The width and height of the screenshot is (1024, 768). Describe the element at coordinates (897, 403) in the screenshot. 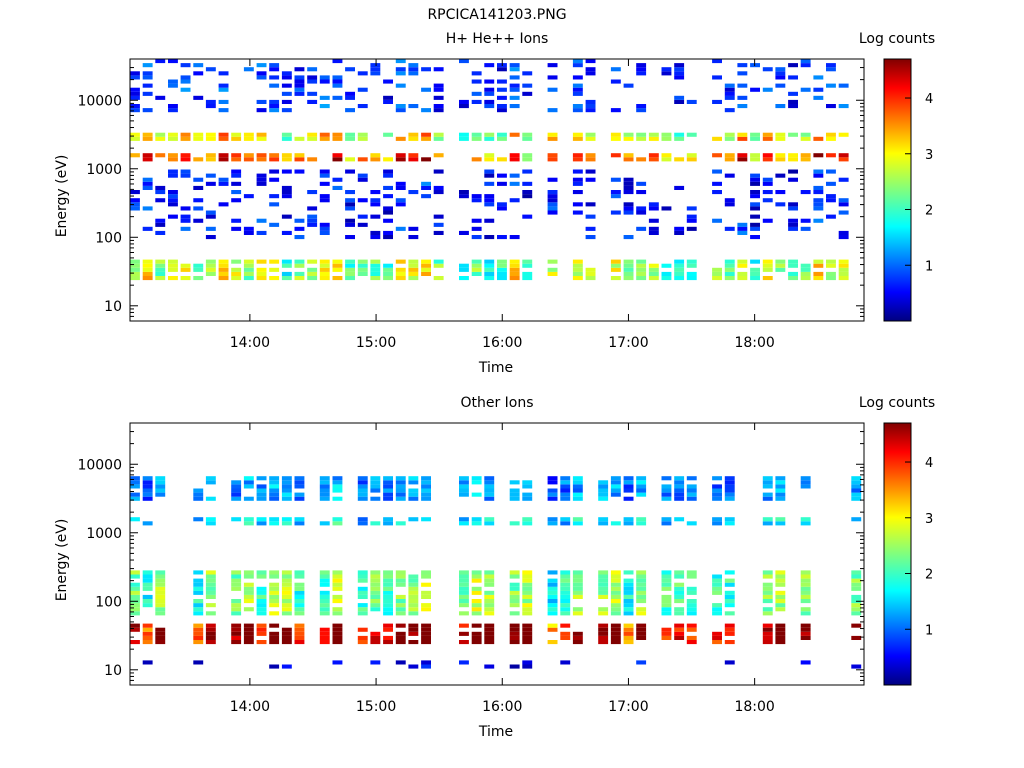

I see `colorbar-label: Log counts` at that location.